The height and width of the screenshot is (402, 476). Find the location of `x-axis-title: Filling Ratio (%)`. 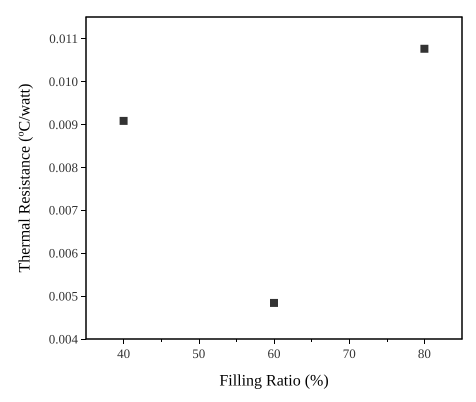

x-axis-title: Filling Ratio (%) is located at coordinates (274, 381).